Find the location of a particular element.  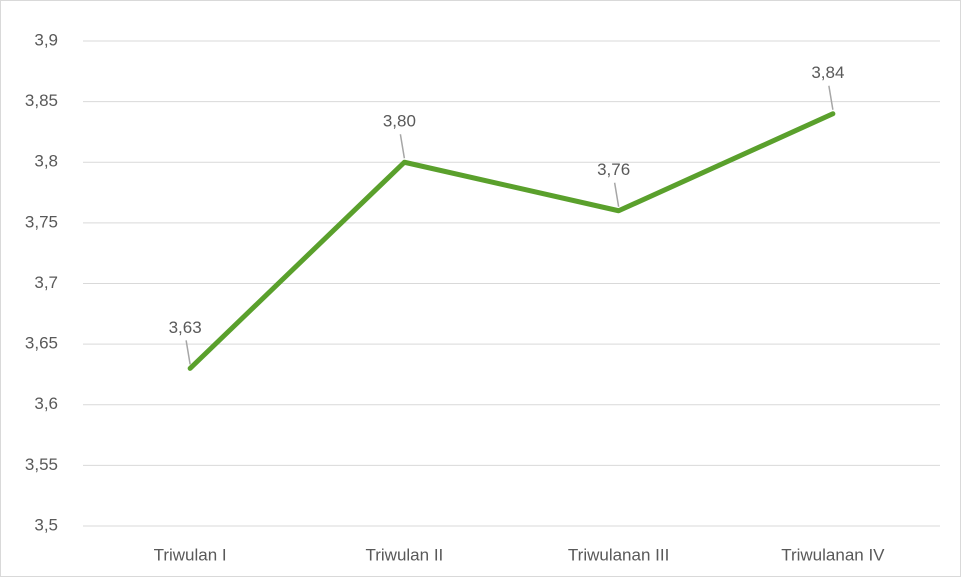

data-label: 3,63 is located at coordinates (185, 327).